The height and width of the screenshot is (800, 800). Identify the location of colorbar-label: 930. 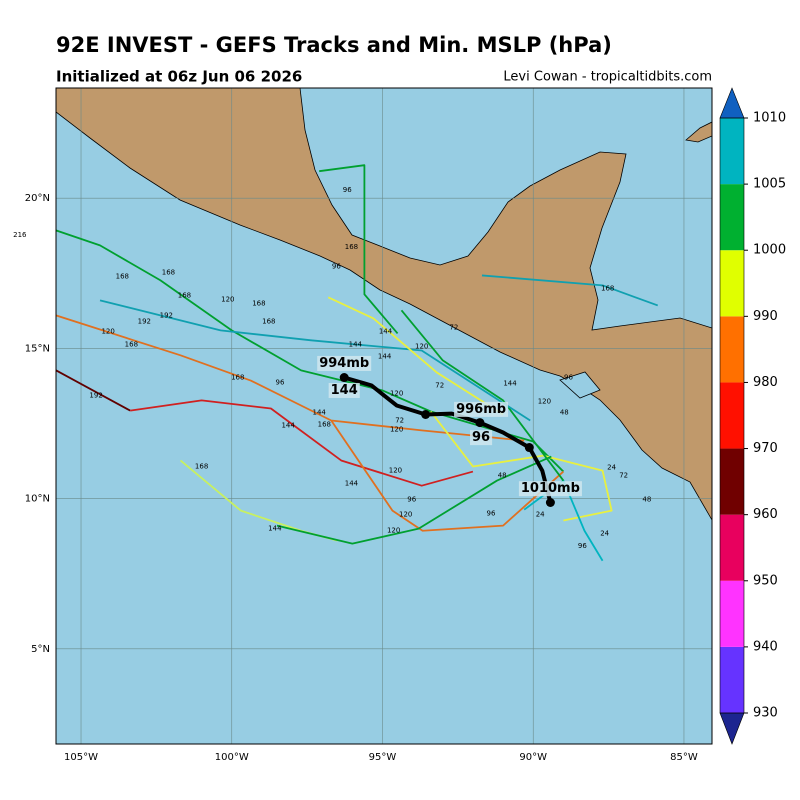
(765, 713).